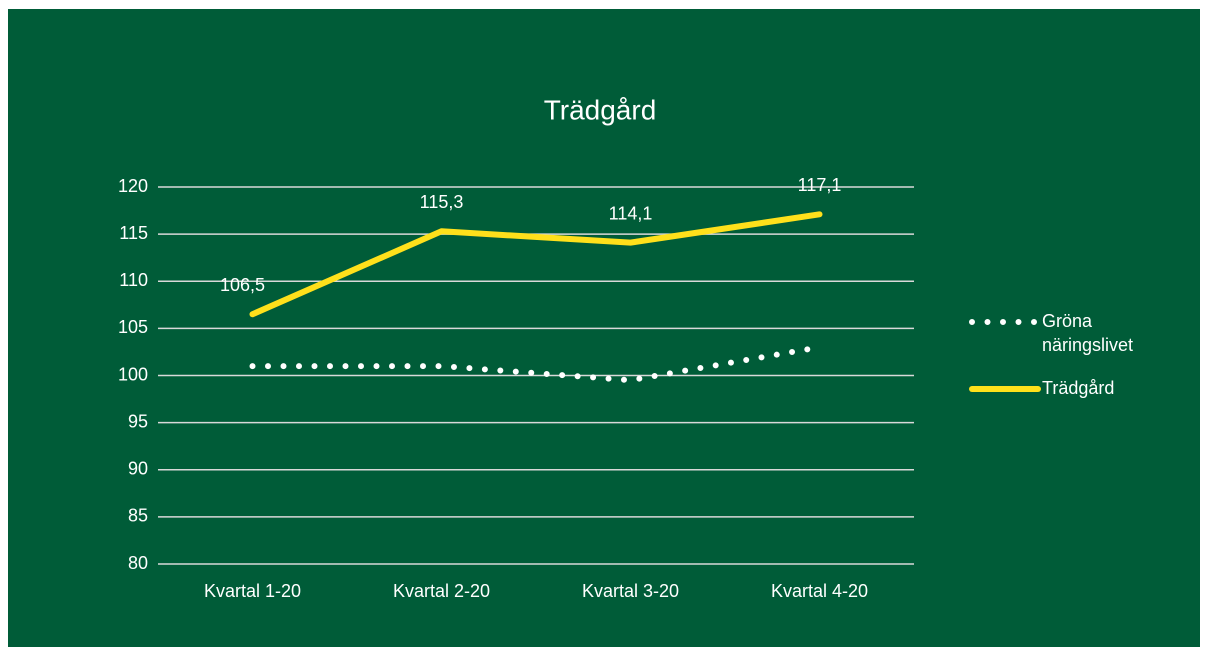 This screenshot has width=1208, height=655. Describe the element at coordinates (133, 186) in the screenshot. I see `y-tick-label: 120` at that location.